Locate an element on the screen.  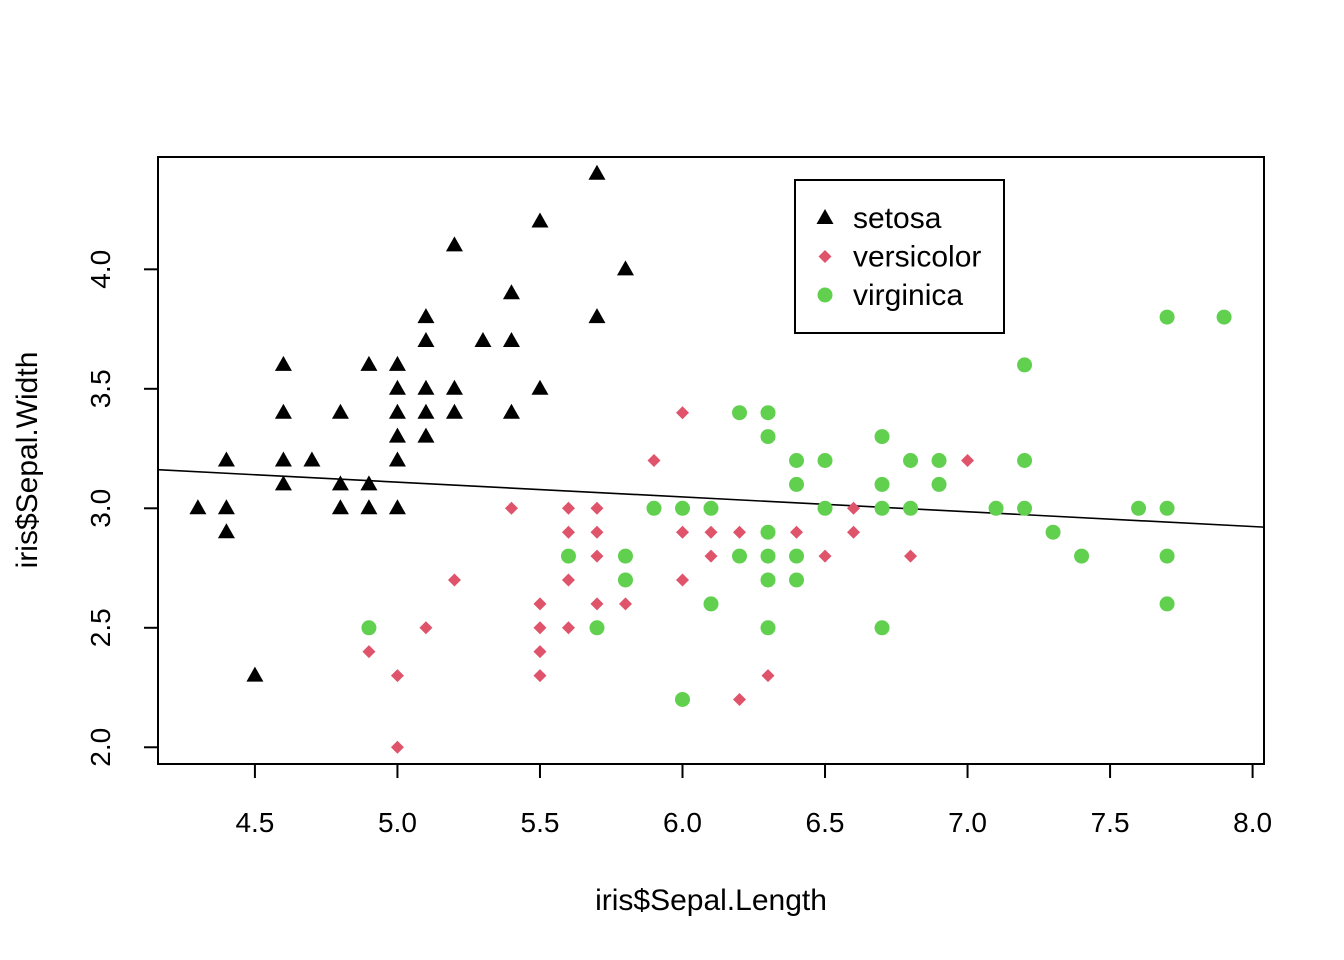
y-tick-label: 3.0 is located at coordinates (100, 508).